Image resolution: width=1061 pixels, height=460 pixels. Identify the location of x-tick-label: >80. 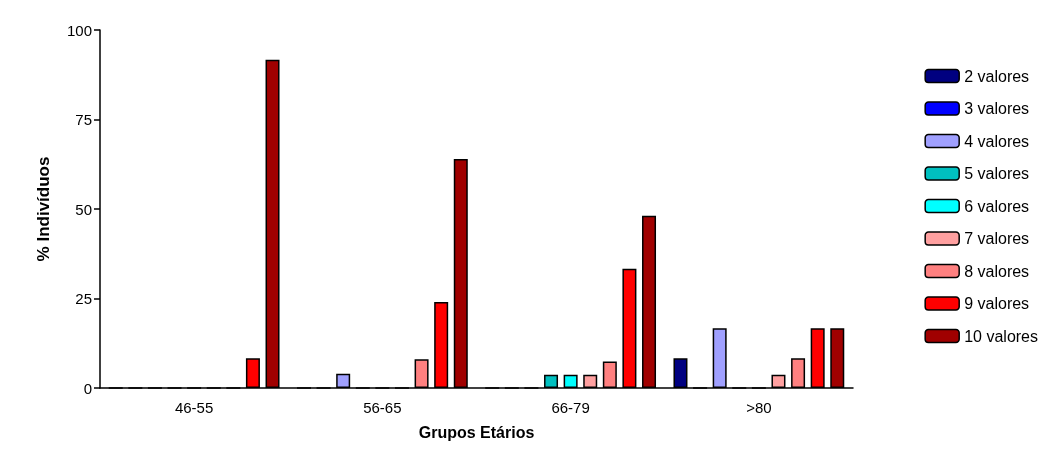
(759, 407).